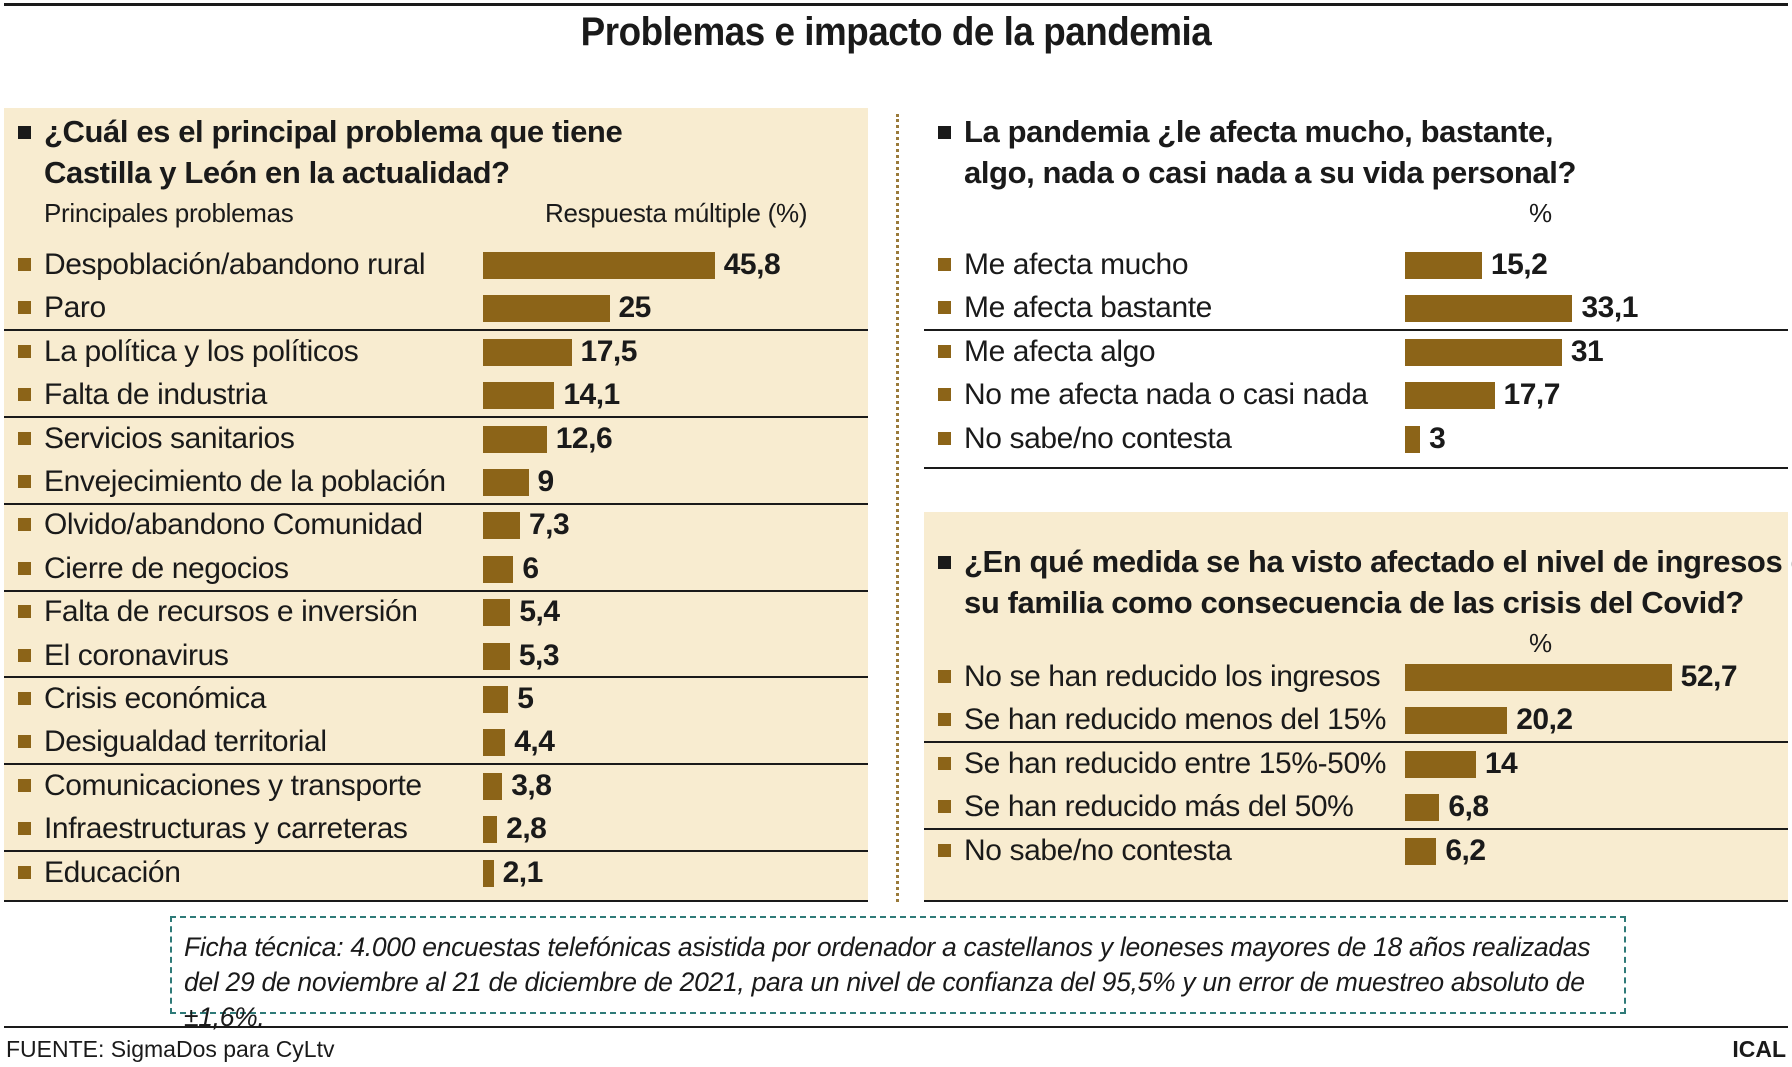 This screenshot has height=1067, width=1792. Describe the element at coordinates (136, 655) in the screenshot. I see `category-label: El coronavirus` at that location.